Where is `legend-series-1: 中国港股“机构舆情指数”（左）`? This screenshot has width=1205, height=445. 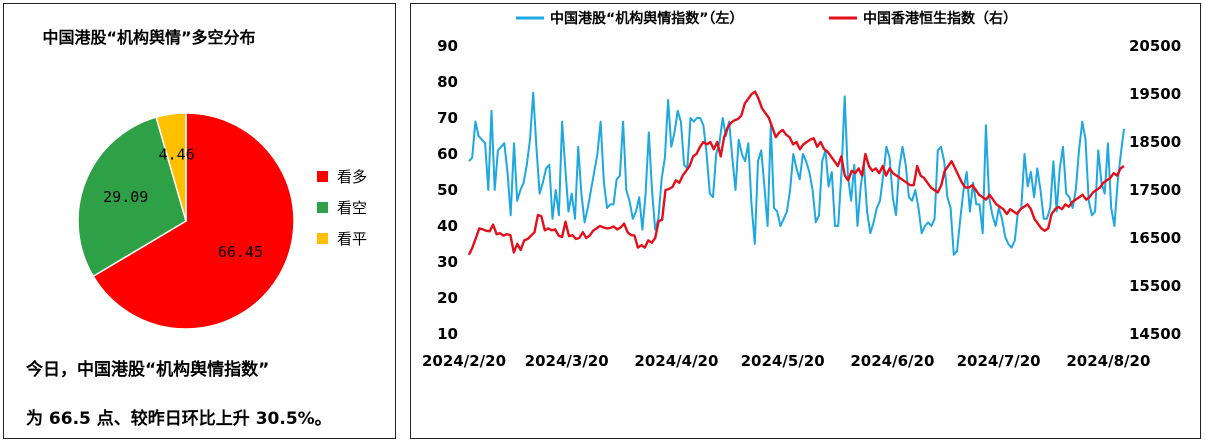
legend-series-1: 中国港股“机构舆情指数”（左） is located at coordinates (646, 18).